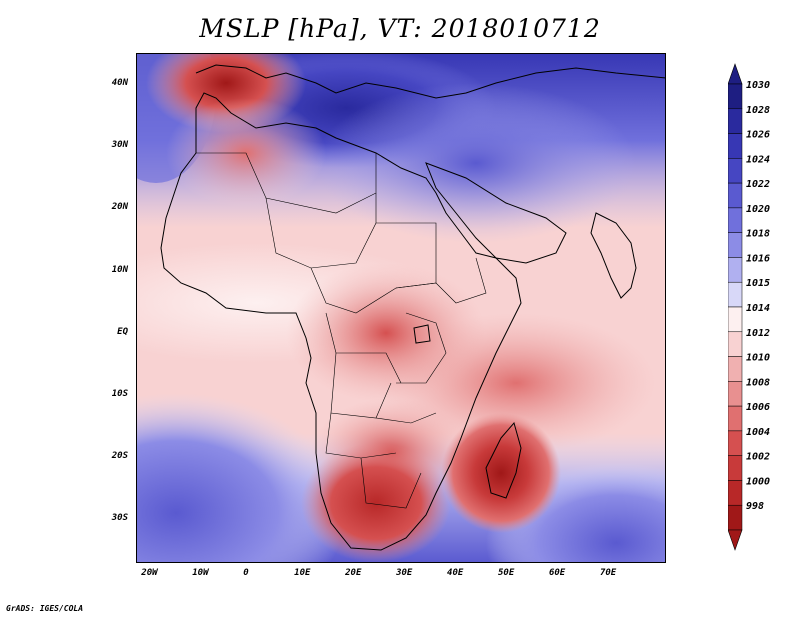 The height and width of the screenshot is (618, 800). What do you see at coordinates (758, 184) in the screenshot?
I see `legend-label: 1022` at bounding box center [758, 184].